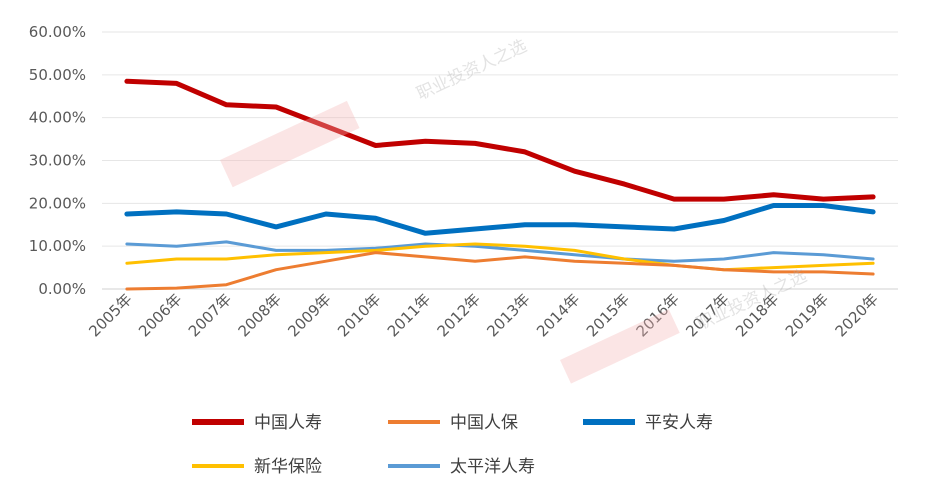  Describe the element at coordinates (288, 467) in the screenshot. I see `legend-label: 新华保险` at that location.